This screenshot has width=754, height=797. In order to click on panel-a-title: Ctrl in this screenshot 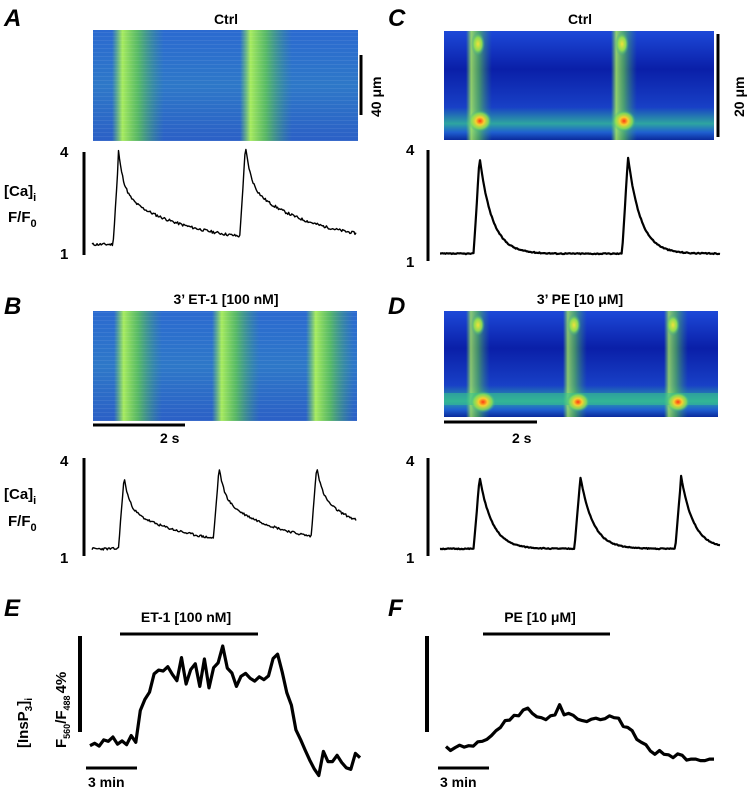, I will do `click(226, 19)`.